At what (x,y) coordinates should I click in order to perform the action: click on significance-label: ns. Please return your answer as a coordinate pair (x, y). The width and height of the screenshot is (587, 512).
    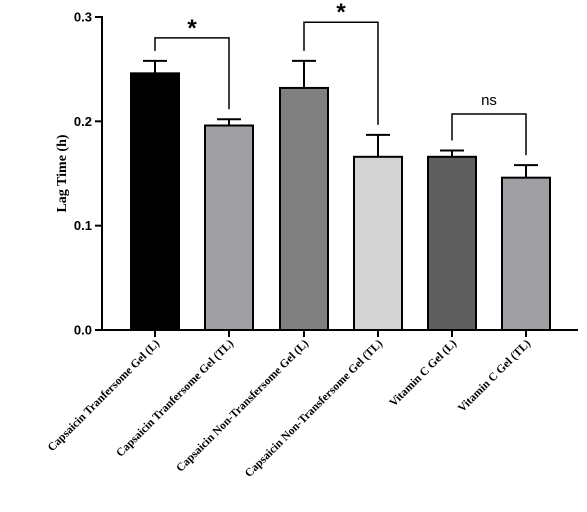
    Looking at the image, I should click on (489, 100).